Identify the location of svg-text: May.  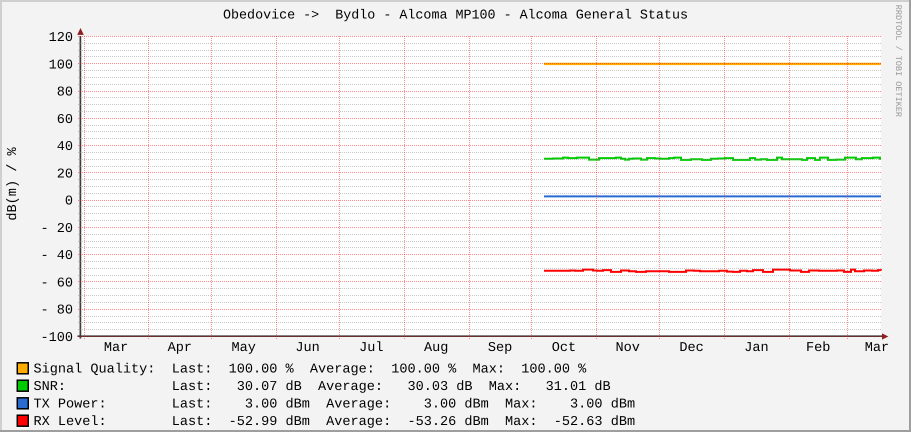
(244, 348).